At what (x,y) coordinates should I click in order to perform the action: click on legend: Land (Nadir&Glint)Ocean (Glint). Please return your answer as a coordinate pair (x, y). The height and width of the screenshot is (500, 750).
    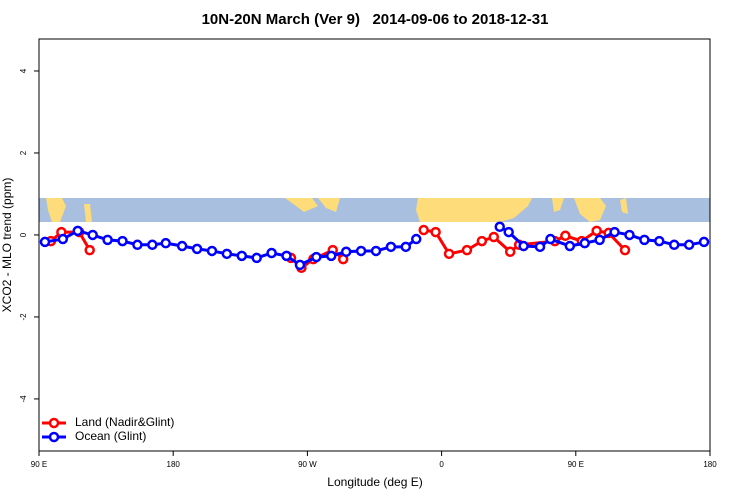
    Looking at the image, I should click on (108, 429).